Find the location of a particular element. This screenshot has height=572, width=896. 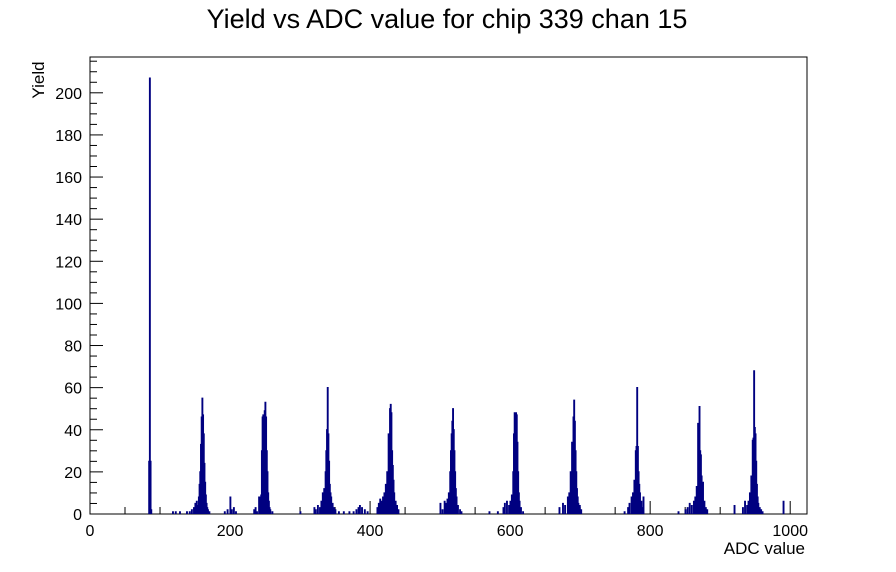

x-axis-label: ADC value is located at coordinates (764, 548).